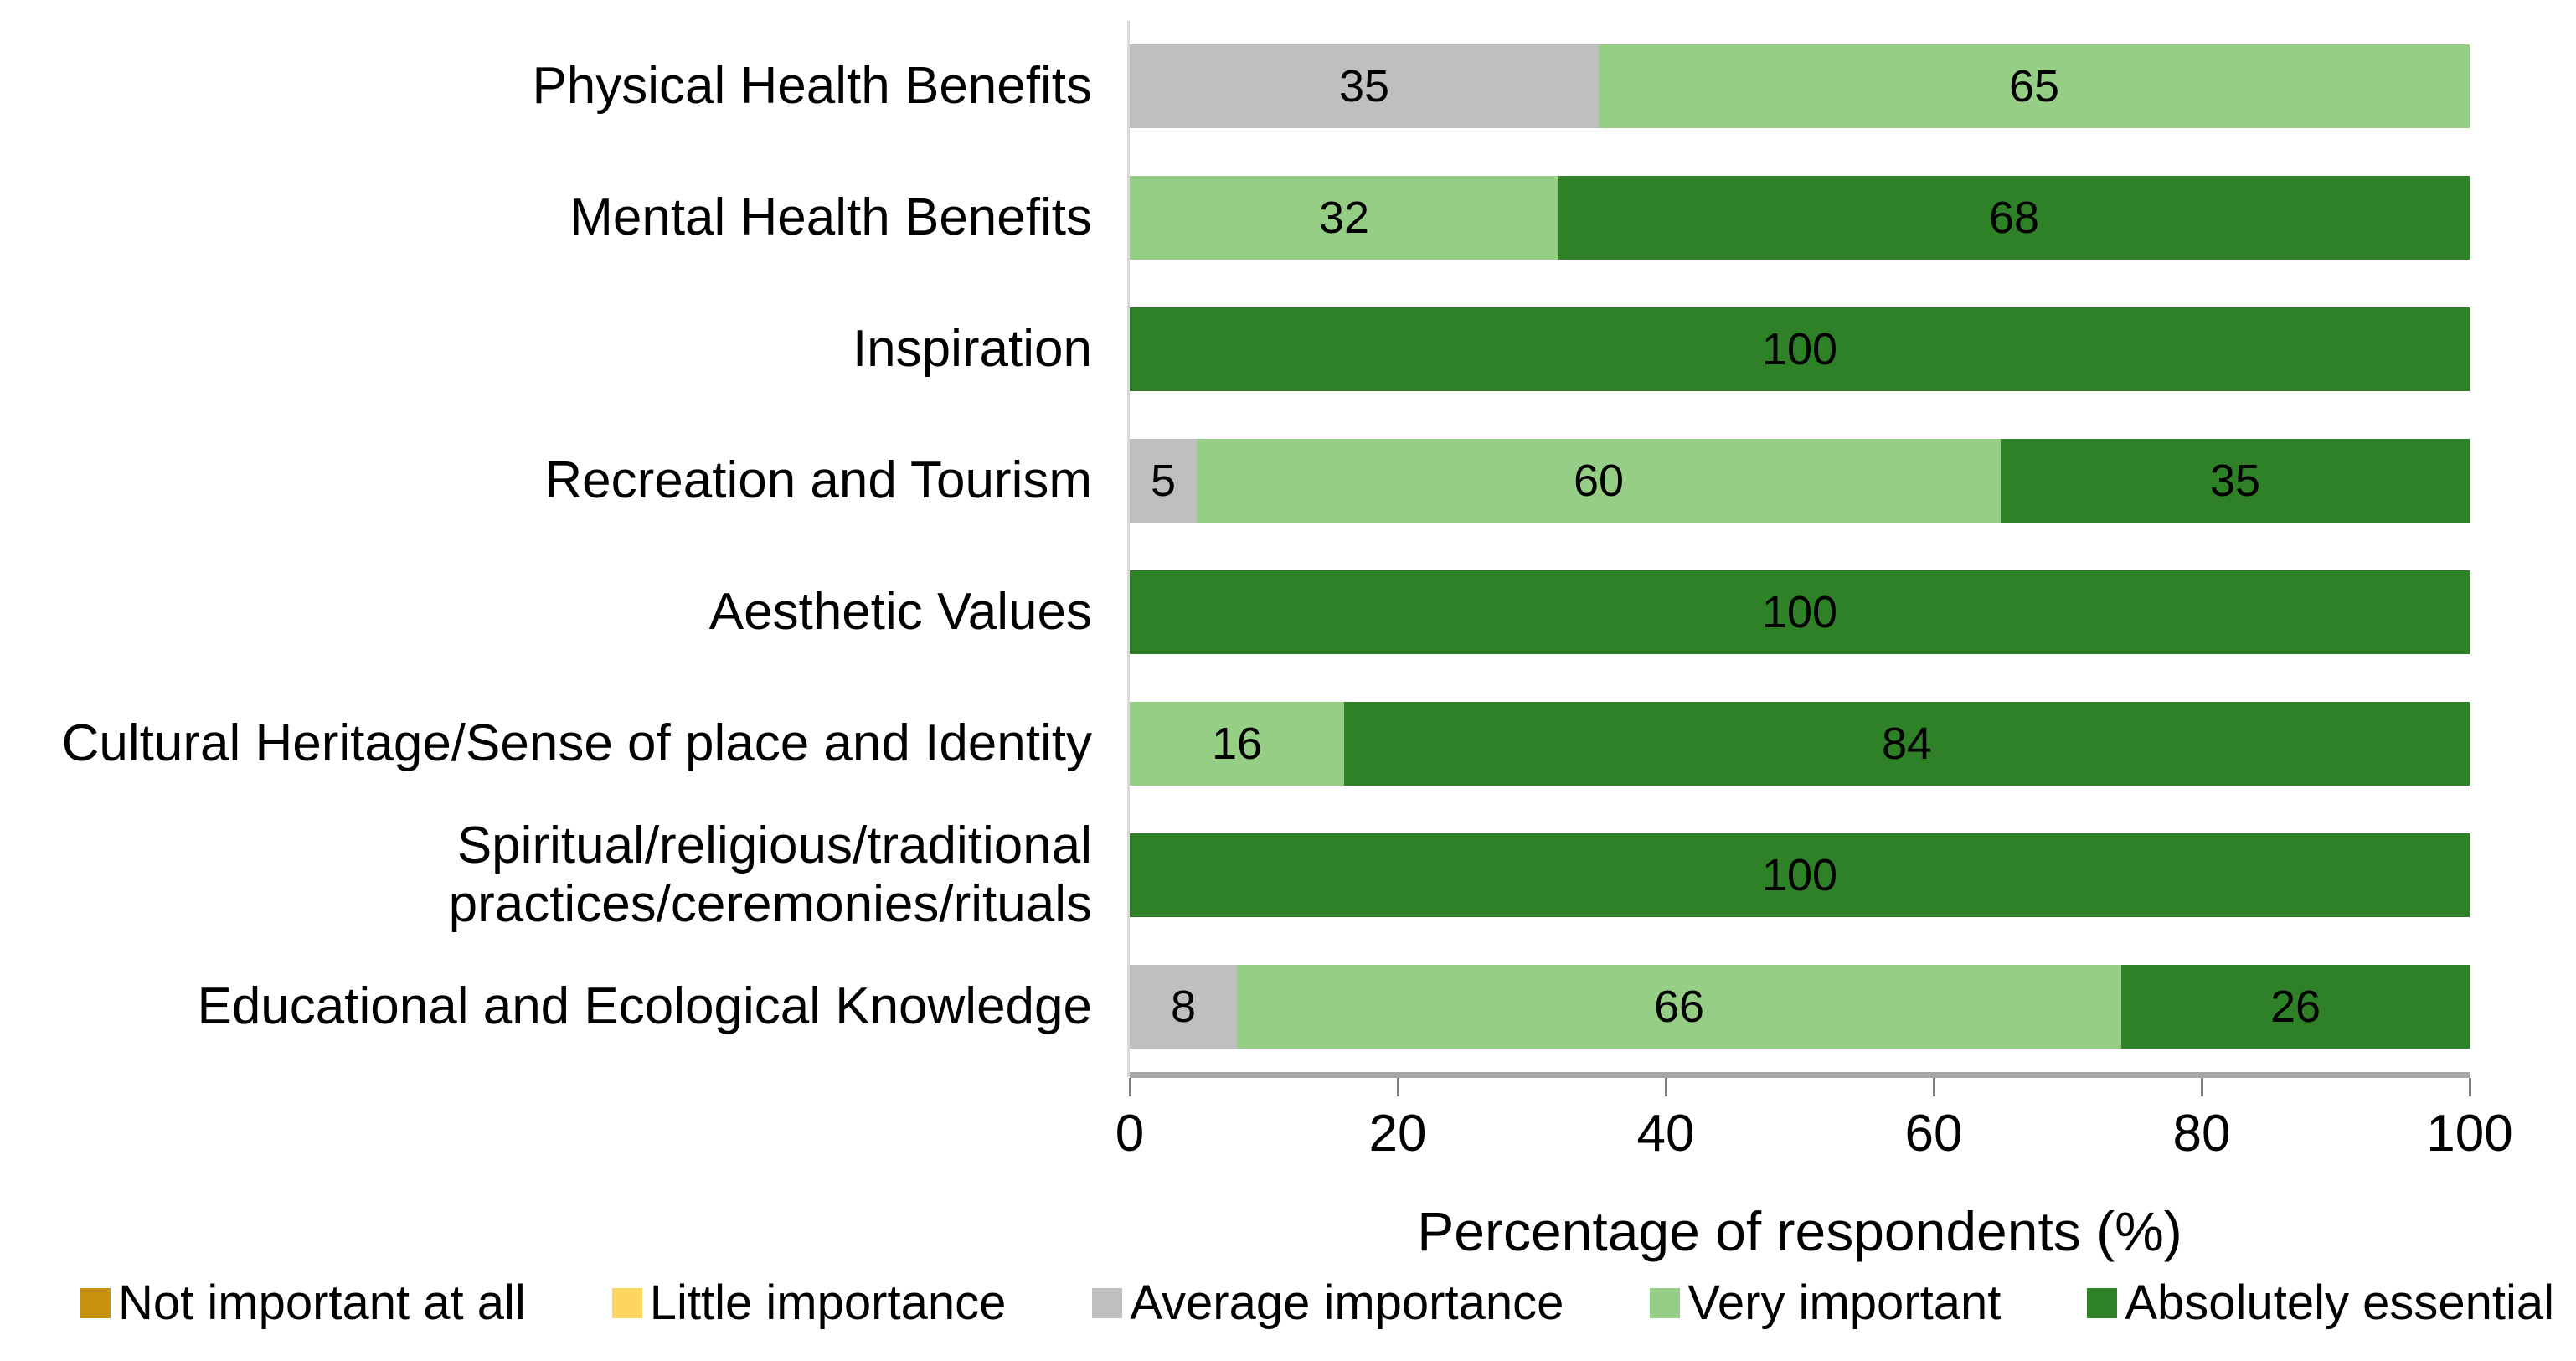 This screenshot has width=2576, height=1361. I want to click on stacked-bar: 32 68, so click(1800, 218).